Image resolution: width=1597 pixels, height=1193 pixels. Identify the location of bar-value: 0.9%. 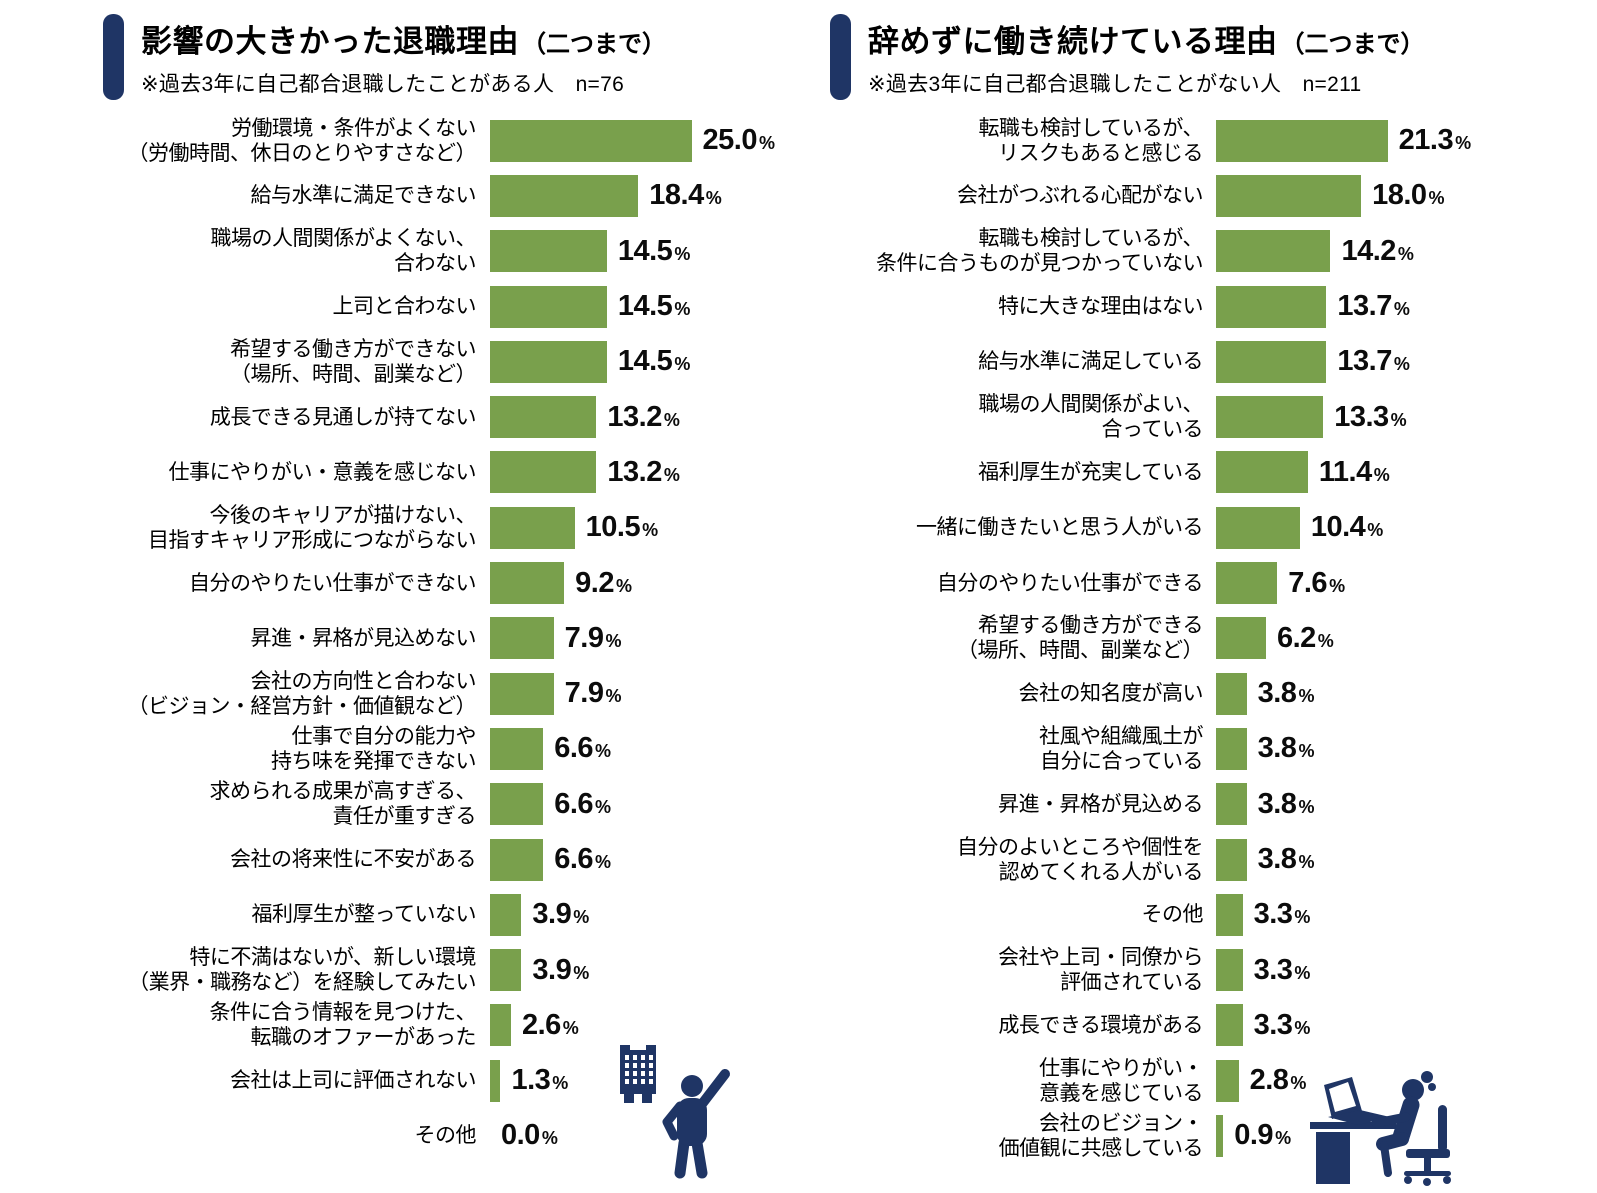
(1262, 1135).